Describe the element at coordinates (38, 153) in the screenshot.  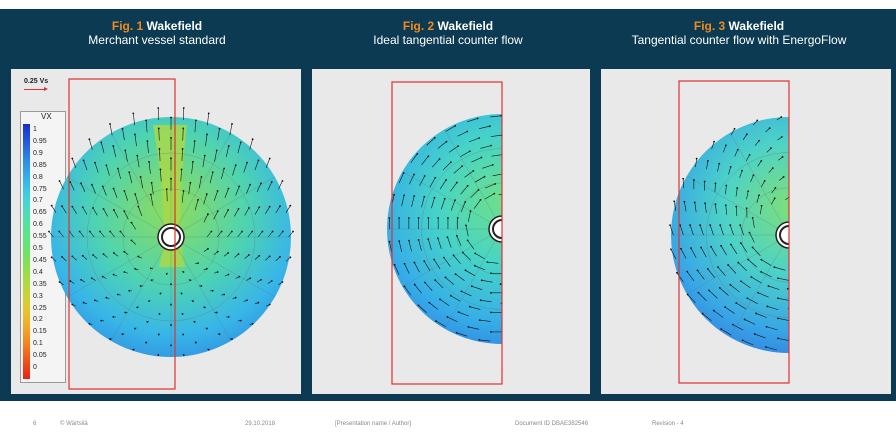
I see `legend-label: 0.9` at that location.